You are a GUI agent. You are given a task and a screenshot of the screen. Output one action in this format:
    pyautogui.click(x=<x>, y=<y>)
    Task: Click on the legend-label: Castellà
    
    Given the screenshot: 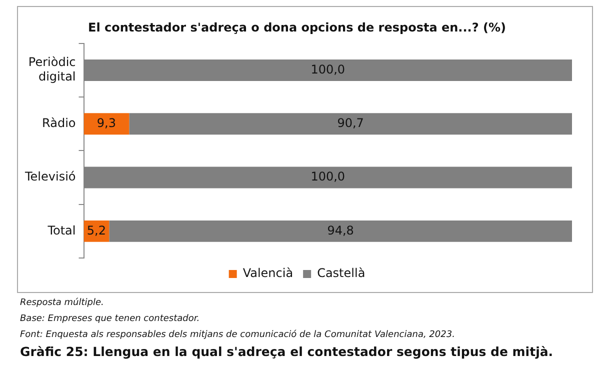 What is the action you would take?
    pyautogui.click(x=341, y=273)
    